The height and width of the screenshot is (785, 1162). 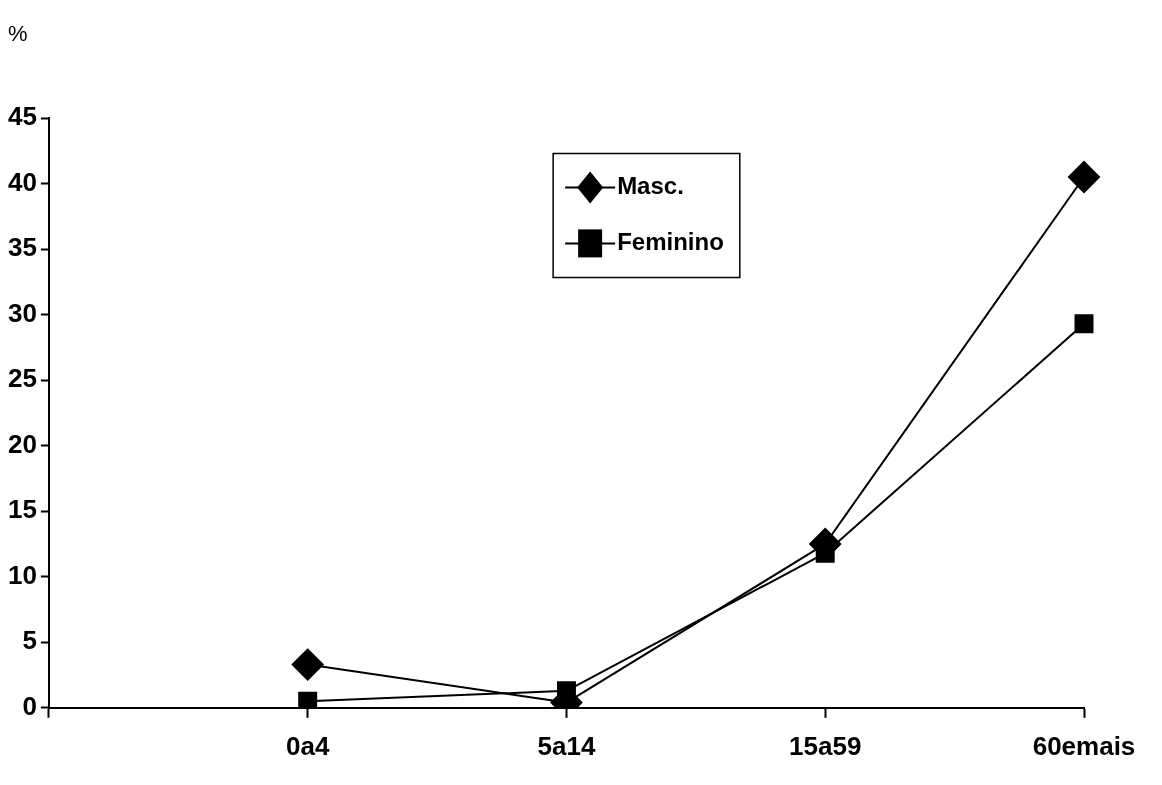 What do you see at coordinates (670, 242) in the screenshot?
I see `legend-label: Feminino` at bounding box center [670, 242].